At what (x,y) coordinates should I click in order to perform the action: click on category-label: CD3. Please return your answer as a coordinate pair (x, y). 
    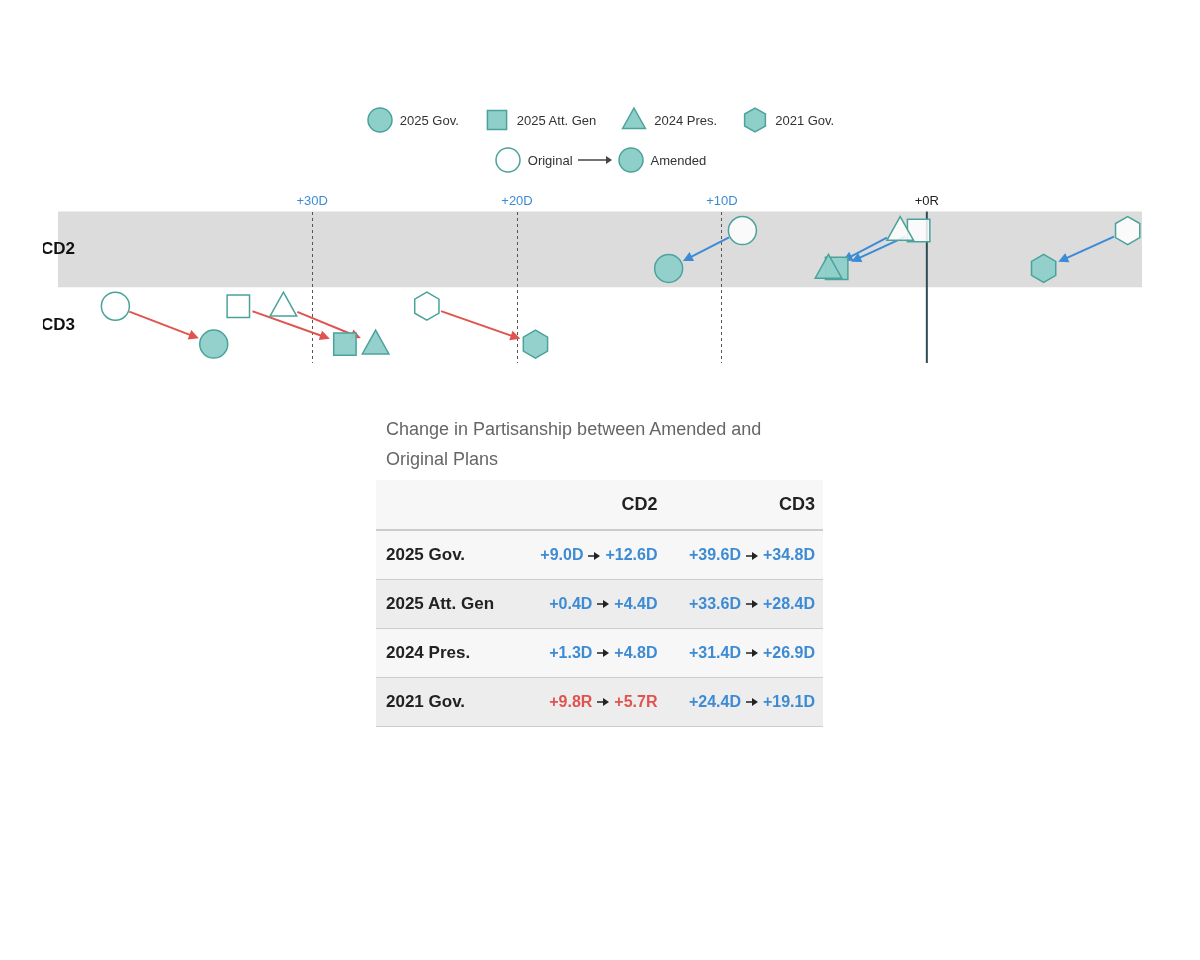
    Looking at the image, I should click on (797, 504).